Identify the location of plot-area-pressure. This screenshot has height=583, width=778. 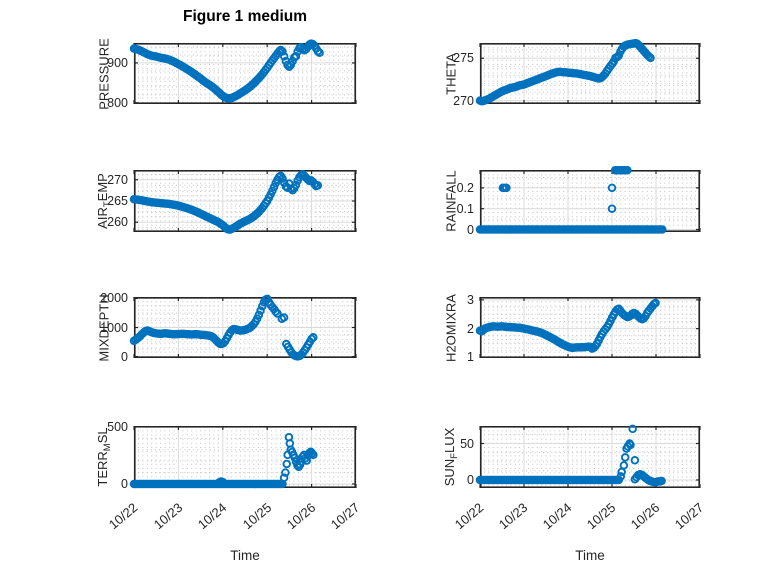
(243, 72).